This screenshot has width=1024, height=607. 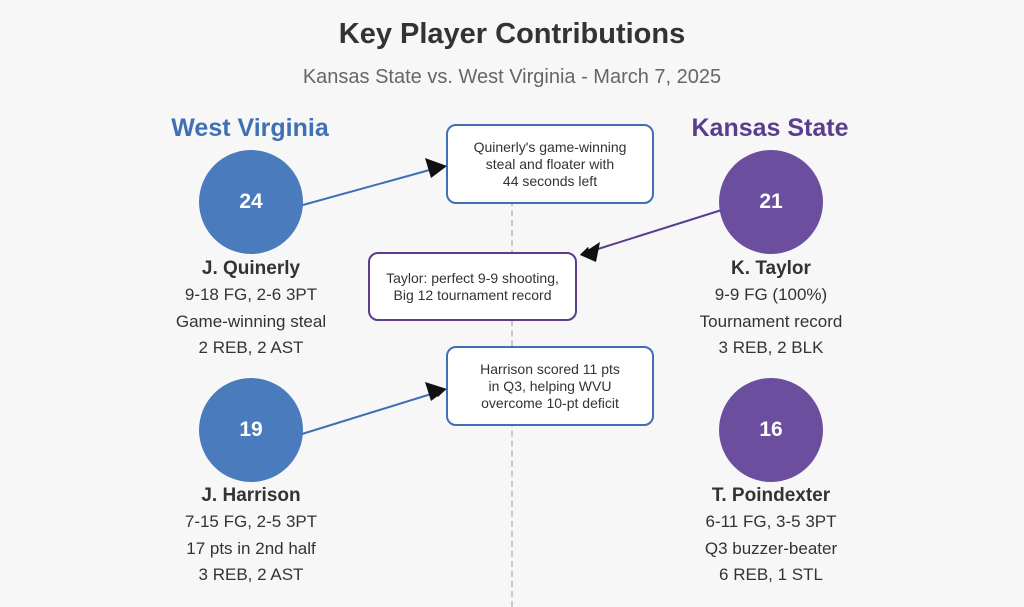 I want to click on arrow-taylor, so click(x=654, y=232).